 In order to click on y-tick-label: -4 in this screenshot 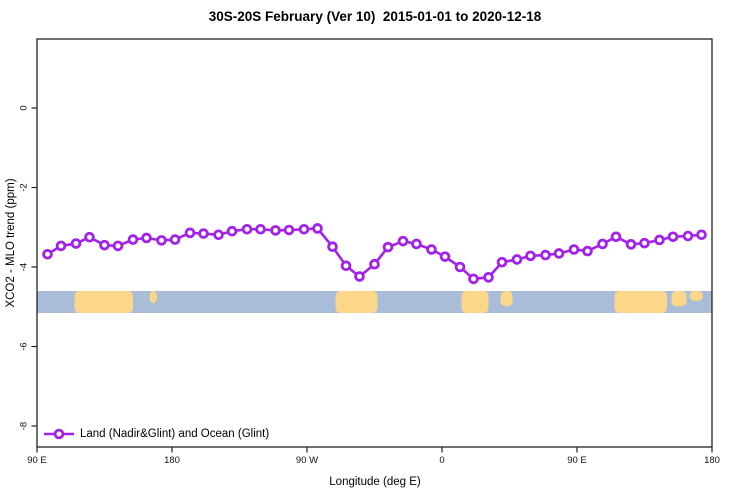, I will do `click(24, 267)`.